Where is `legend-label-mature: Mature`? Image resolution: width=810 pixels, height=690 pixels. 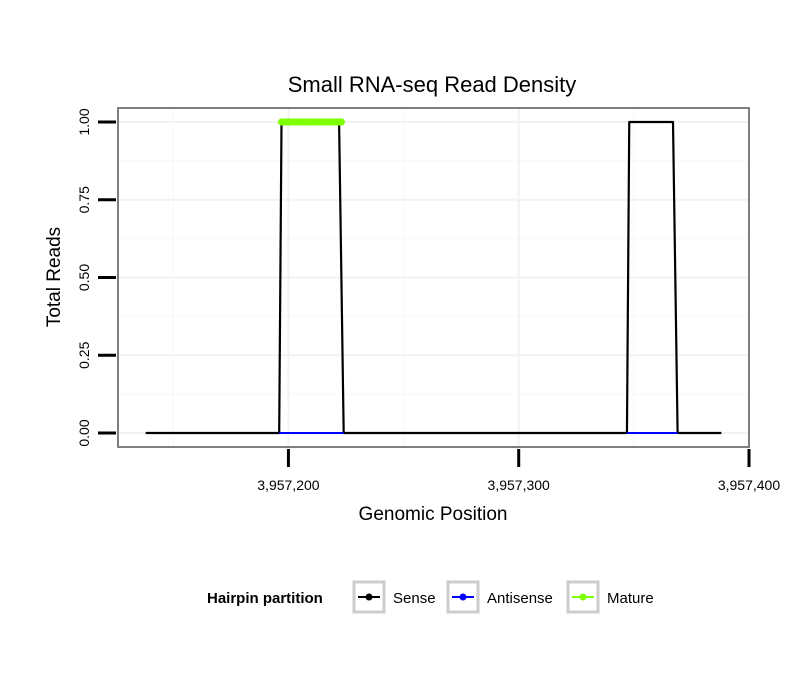 legend-label-mature: Mature is located at coordinates (630, 598).